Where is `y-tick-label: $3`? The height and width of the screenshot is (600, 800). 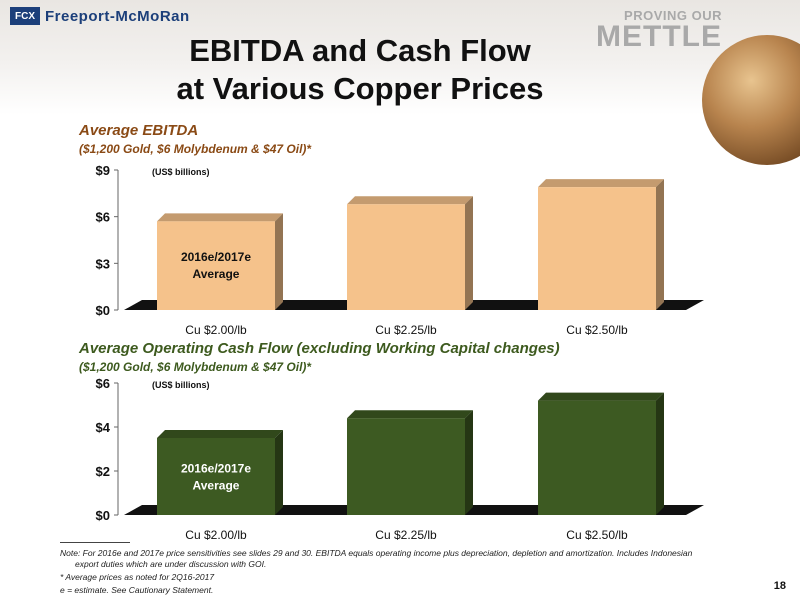 y-tick-label: $3 is located at coordinates (103, 263).